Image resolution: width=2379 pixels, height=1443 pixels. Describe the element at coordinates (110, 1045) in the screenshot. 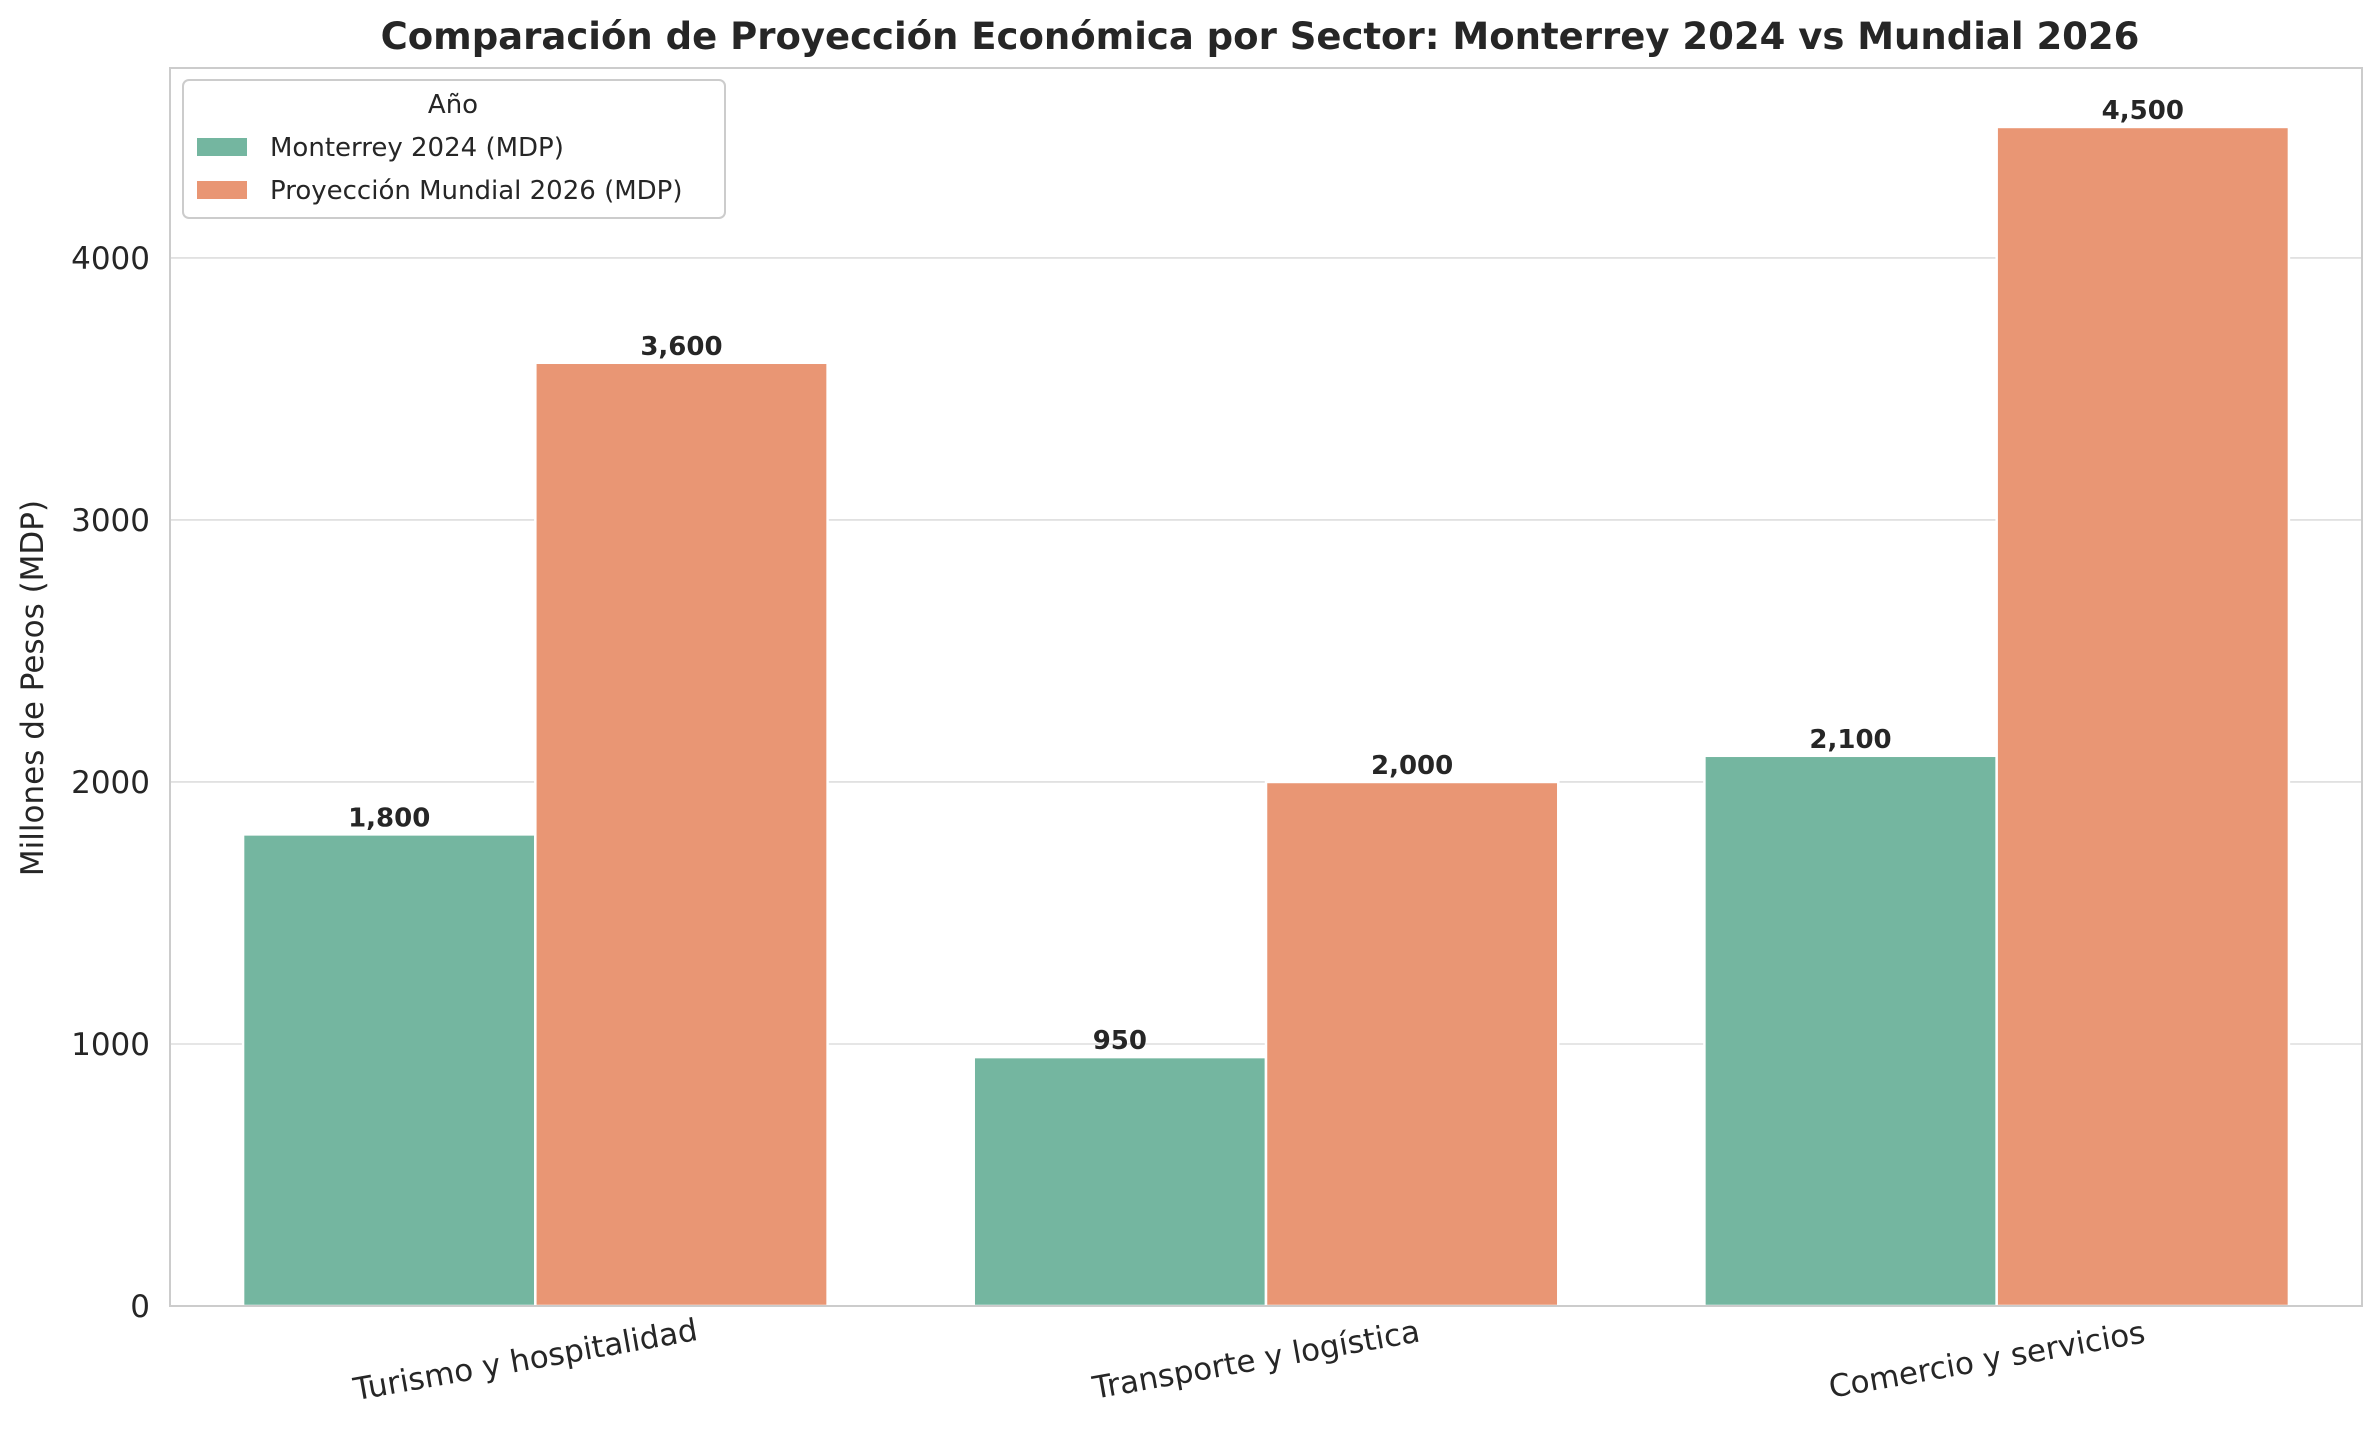

I see `y-tick-label: 1000` at that location.